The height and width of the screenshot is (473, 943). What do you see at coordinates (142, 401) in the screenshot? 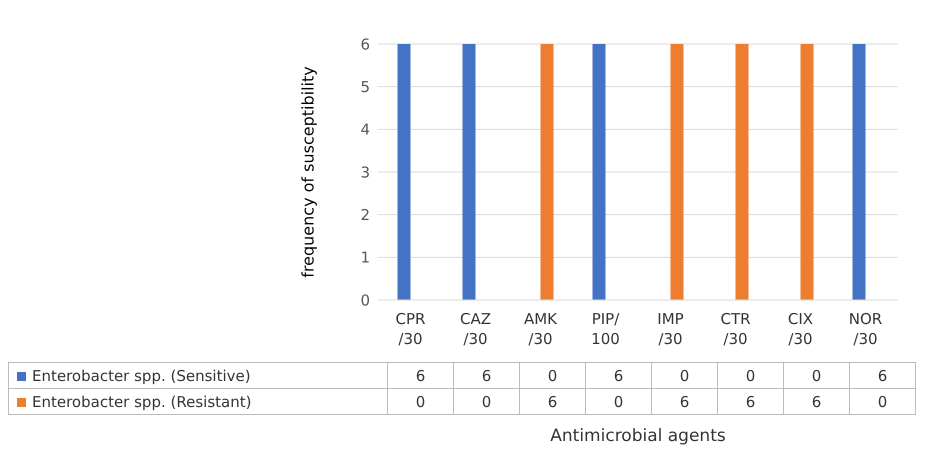
I see `legend-label: Enterobacter spp. (Resistant)` at bounding box center [142, 401].